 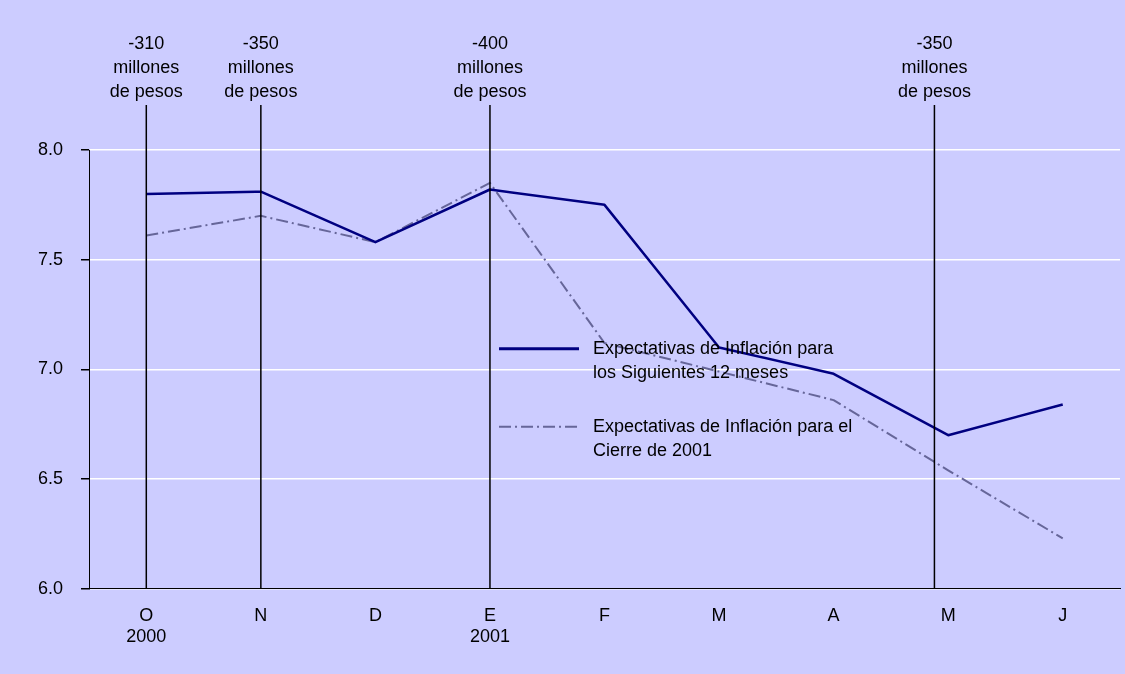 I want to click on ref-line-label: -310 millones de pesos, so click(x=146, y=66).